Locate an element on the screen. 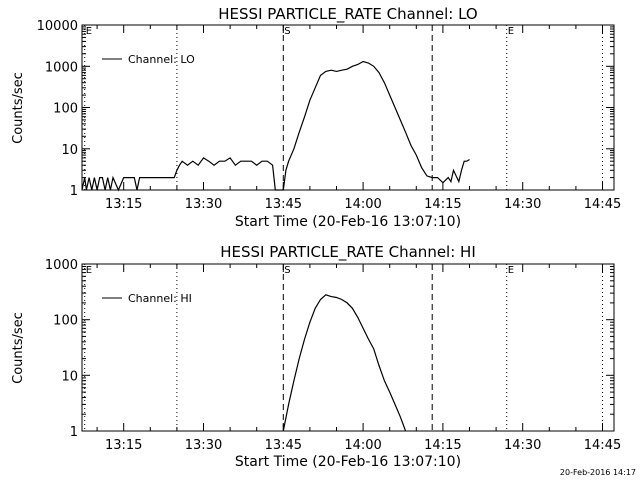  timestamp-label: 20-Feb-2016 14:17 is located at coordinates (598, 472).